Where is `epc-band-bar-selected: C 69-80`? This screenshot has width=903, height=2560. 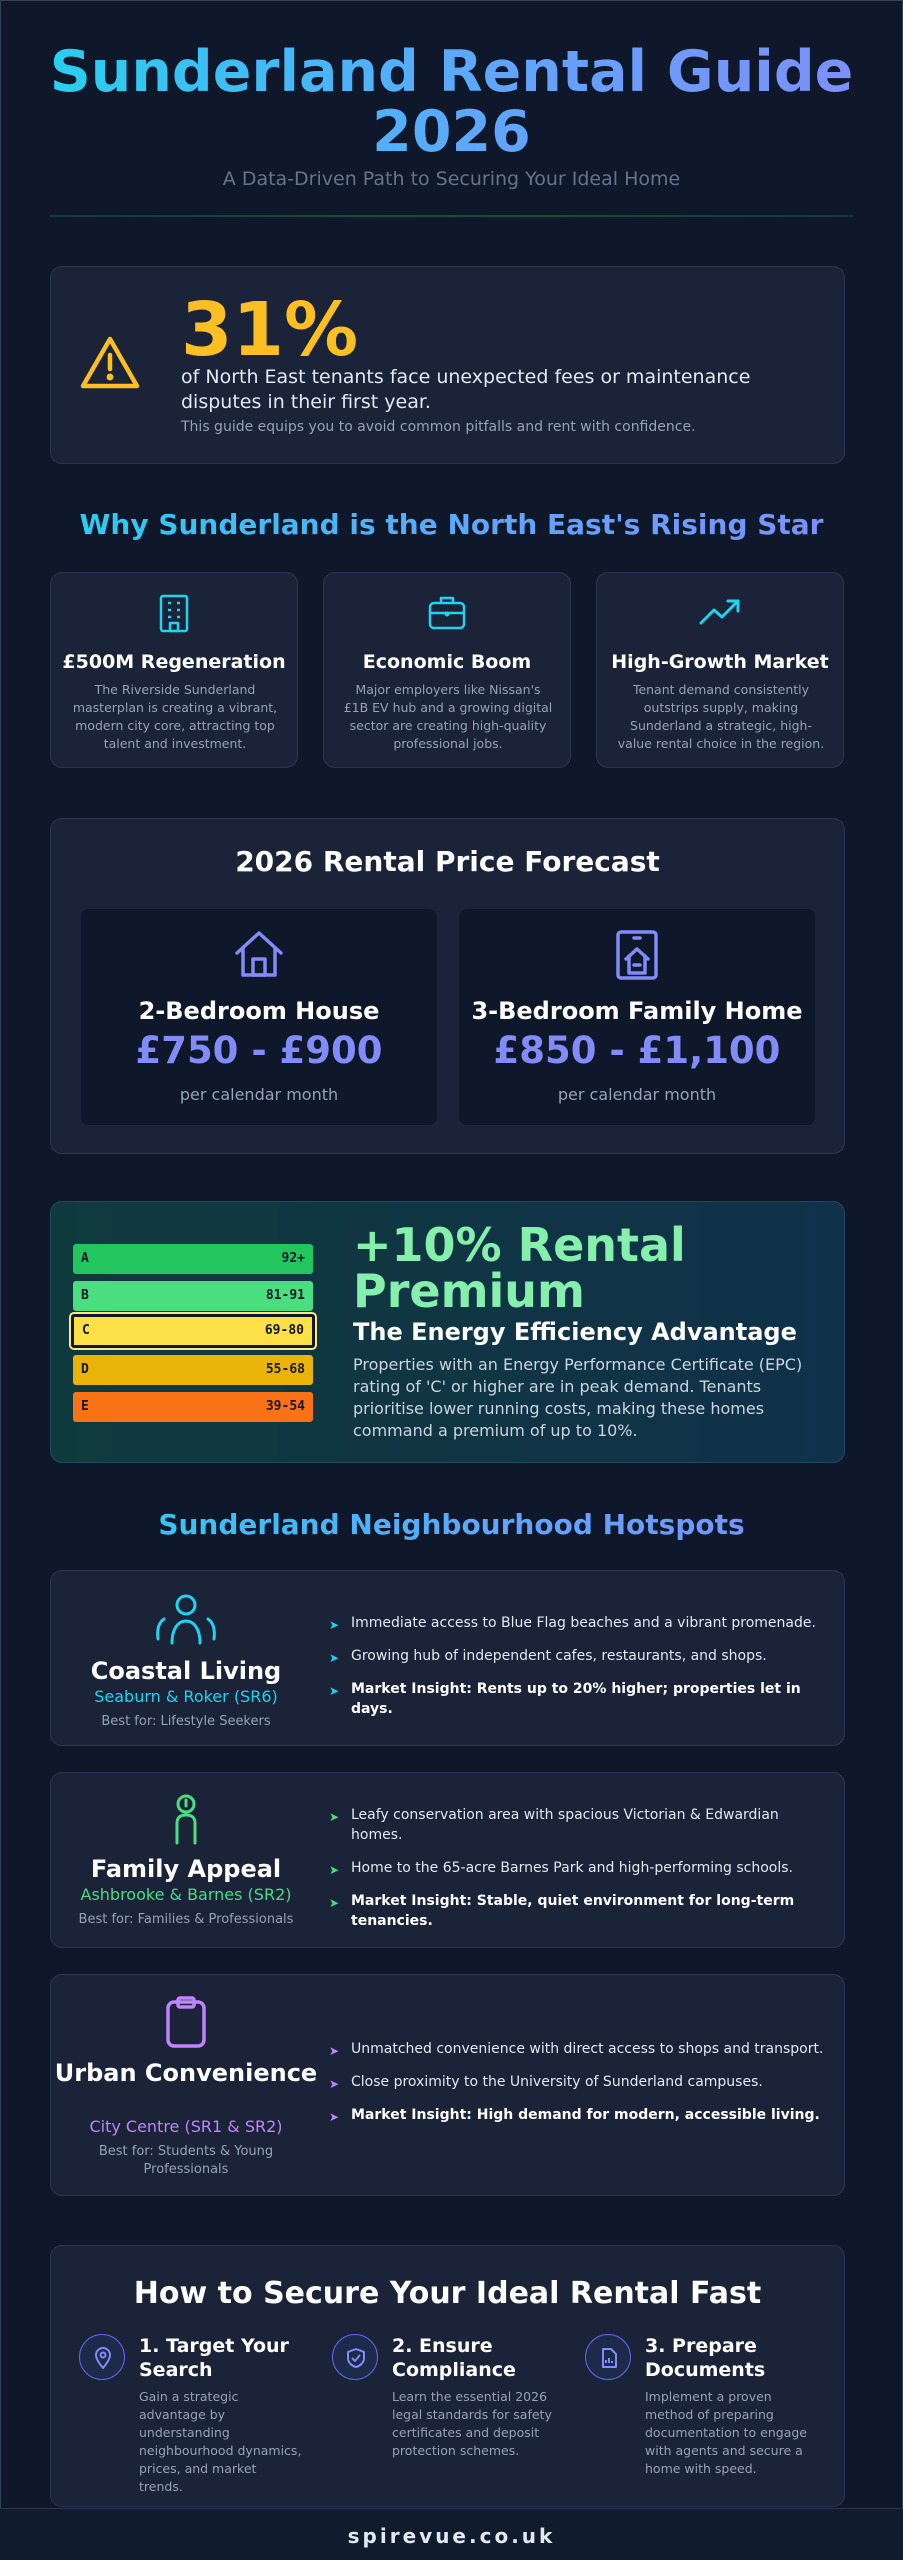 epc-band-bar-selected: C 69-80 is located at coordinates (193, 1331).